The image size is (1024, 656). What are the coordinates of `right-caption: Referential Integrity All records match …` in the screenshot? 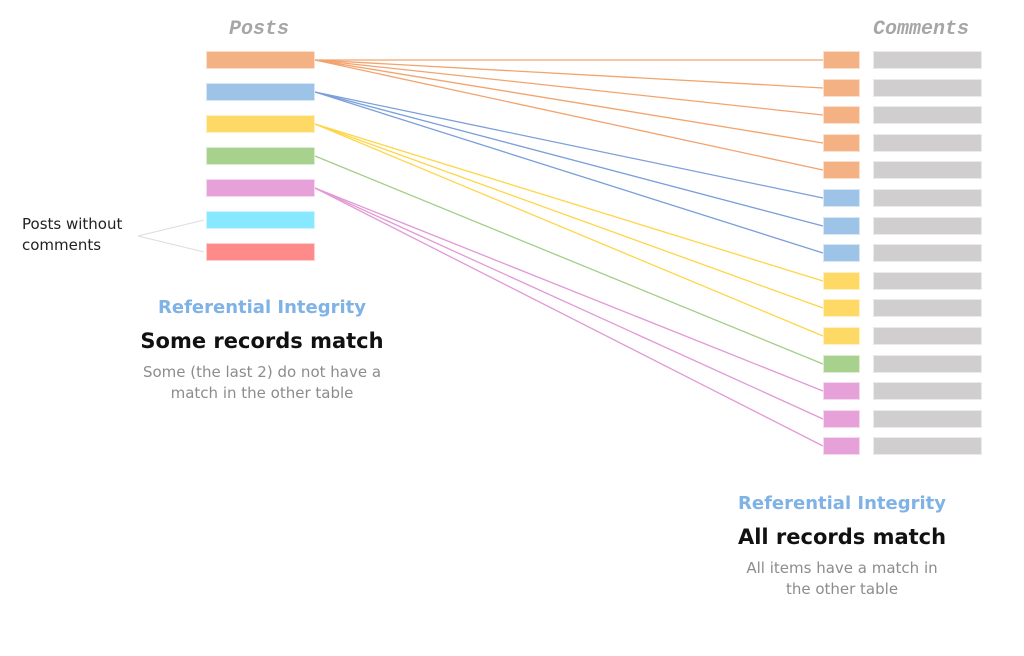 It's located at (842, 546).